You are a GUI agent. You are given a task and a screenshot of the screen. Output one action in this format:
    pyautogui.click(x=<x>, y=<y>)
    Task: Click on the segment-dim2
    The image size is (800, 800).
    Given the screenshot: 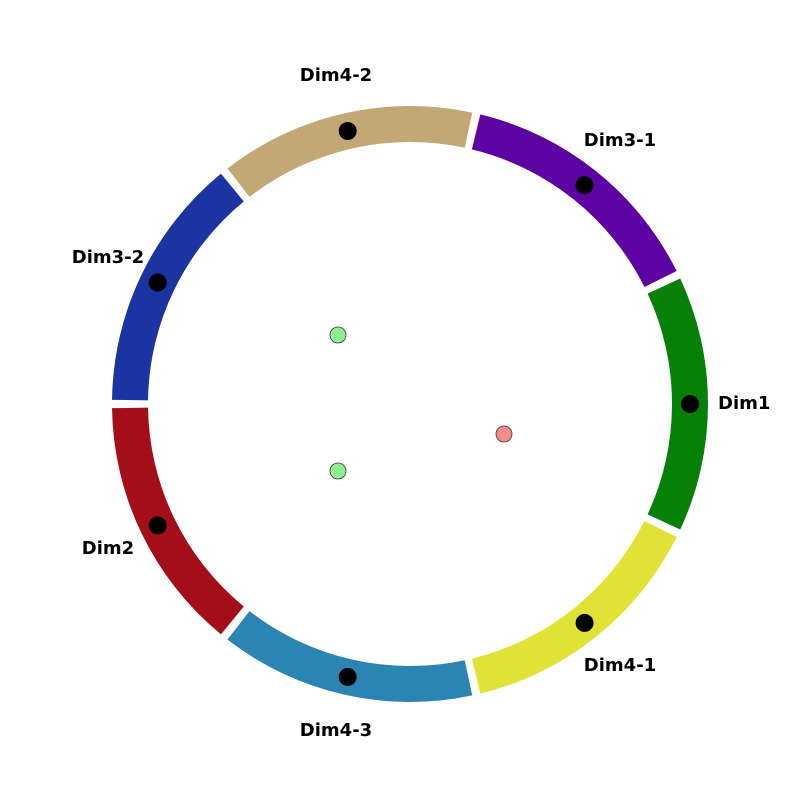 What is the action you would take?
    pyautogui.click(x=178, y=521)
    